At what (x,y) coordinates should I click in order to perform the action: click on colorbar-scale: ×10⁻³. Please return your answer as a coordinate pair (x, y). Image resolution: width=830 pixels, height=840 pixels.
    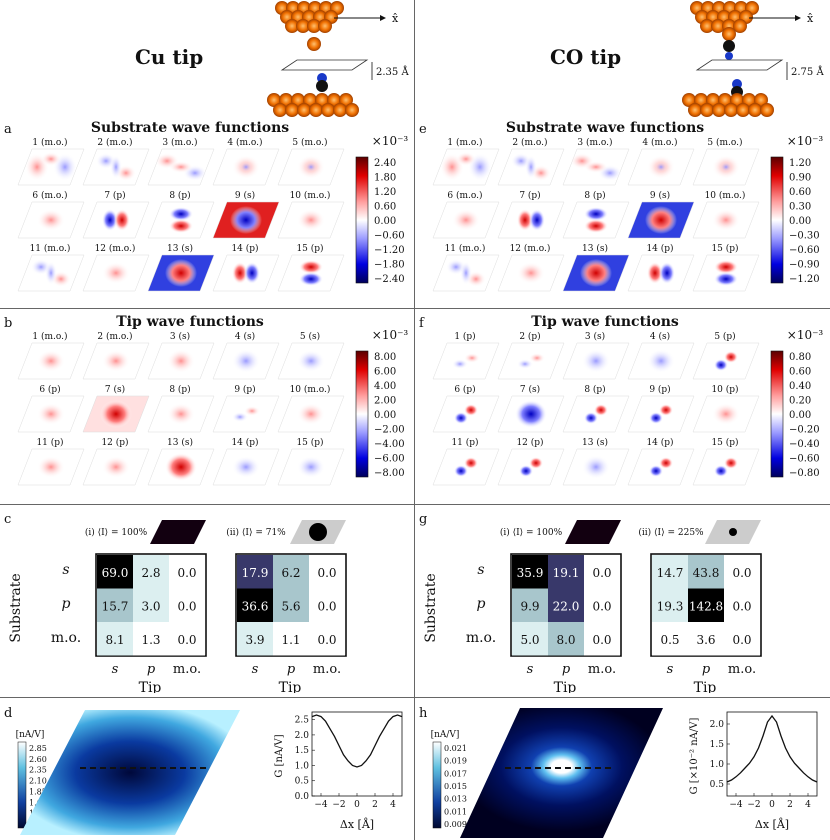
    Looking at the image, I should click on (805, 335).